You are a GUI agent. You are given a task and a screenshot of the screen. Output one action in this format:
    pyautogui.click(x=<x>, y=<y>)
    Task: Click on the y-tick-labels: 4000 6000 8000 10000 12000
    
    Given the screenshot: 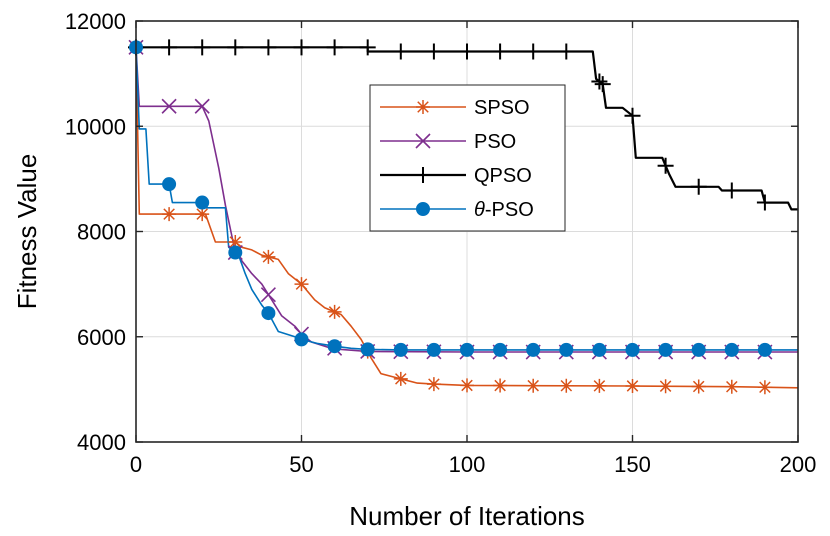 What is the action you would take?
    pyautogui.click(x=95, y=232)
    